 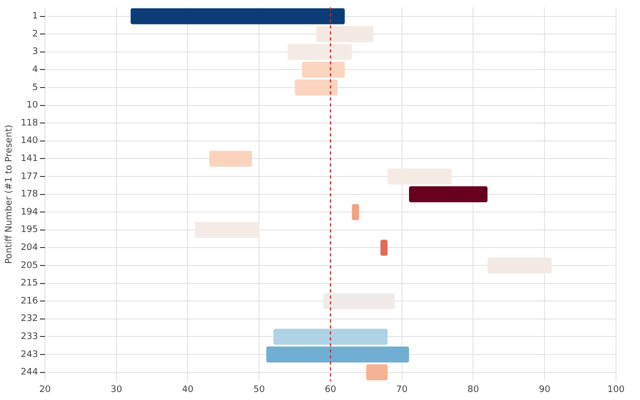 What do you see at coordinates (35, 17) in the screenshot?
I see `y-tick-label: 1` at bounding box center [35, 17].